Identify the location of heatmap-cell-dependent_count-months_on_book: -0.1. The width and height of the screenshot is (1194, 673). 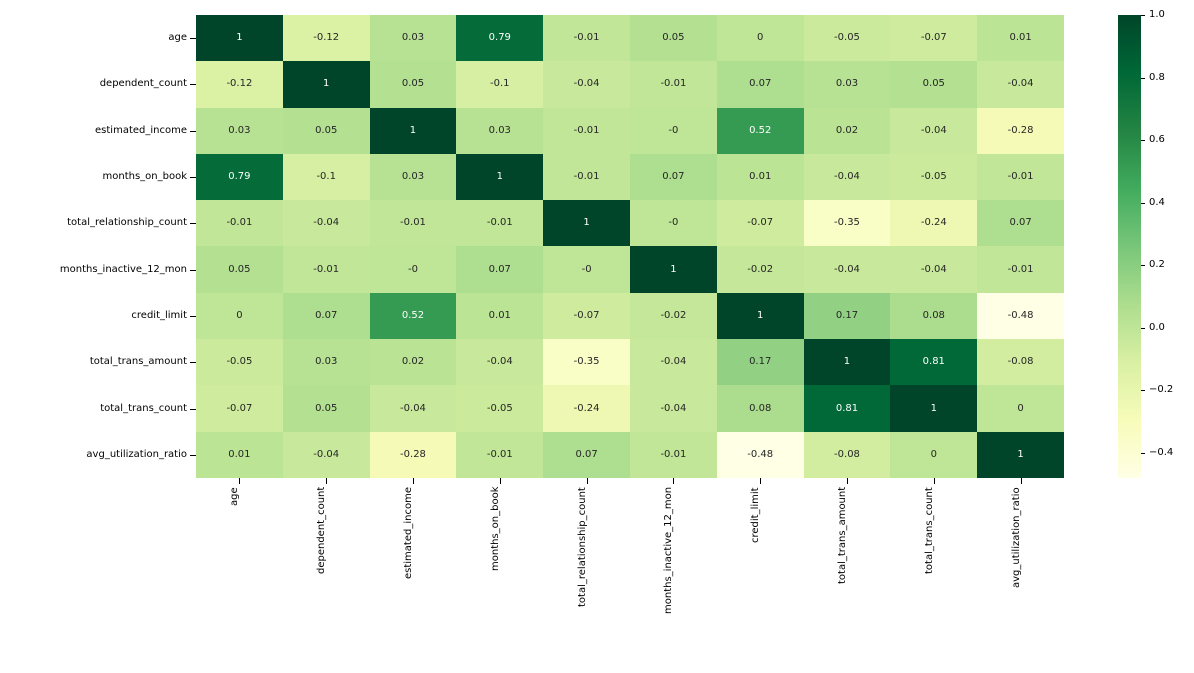
(500, 84).